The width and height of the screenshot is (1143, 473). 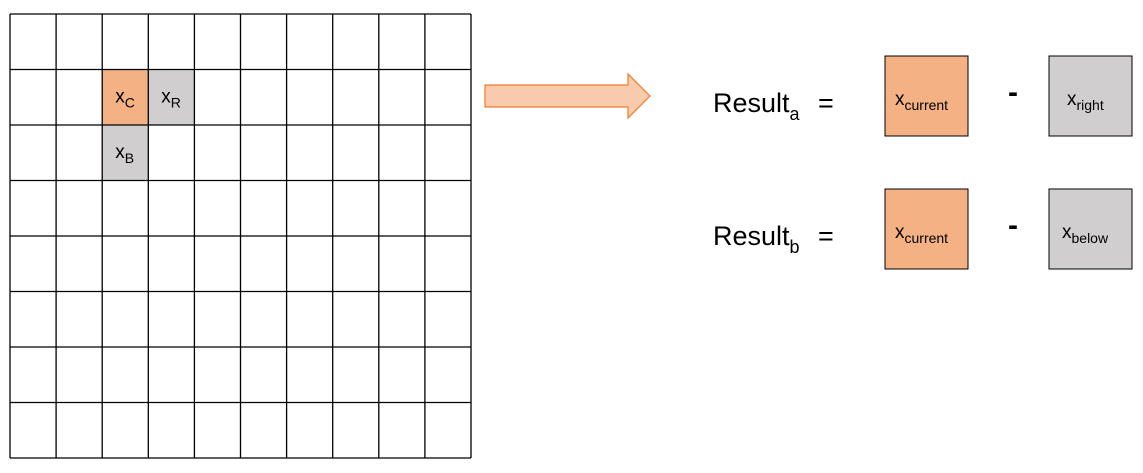 What do you see at coordinates (826, 103) in the screenshot?
I see `equals-sign-a: =` at bounding box center [826, 103].